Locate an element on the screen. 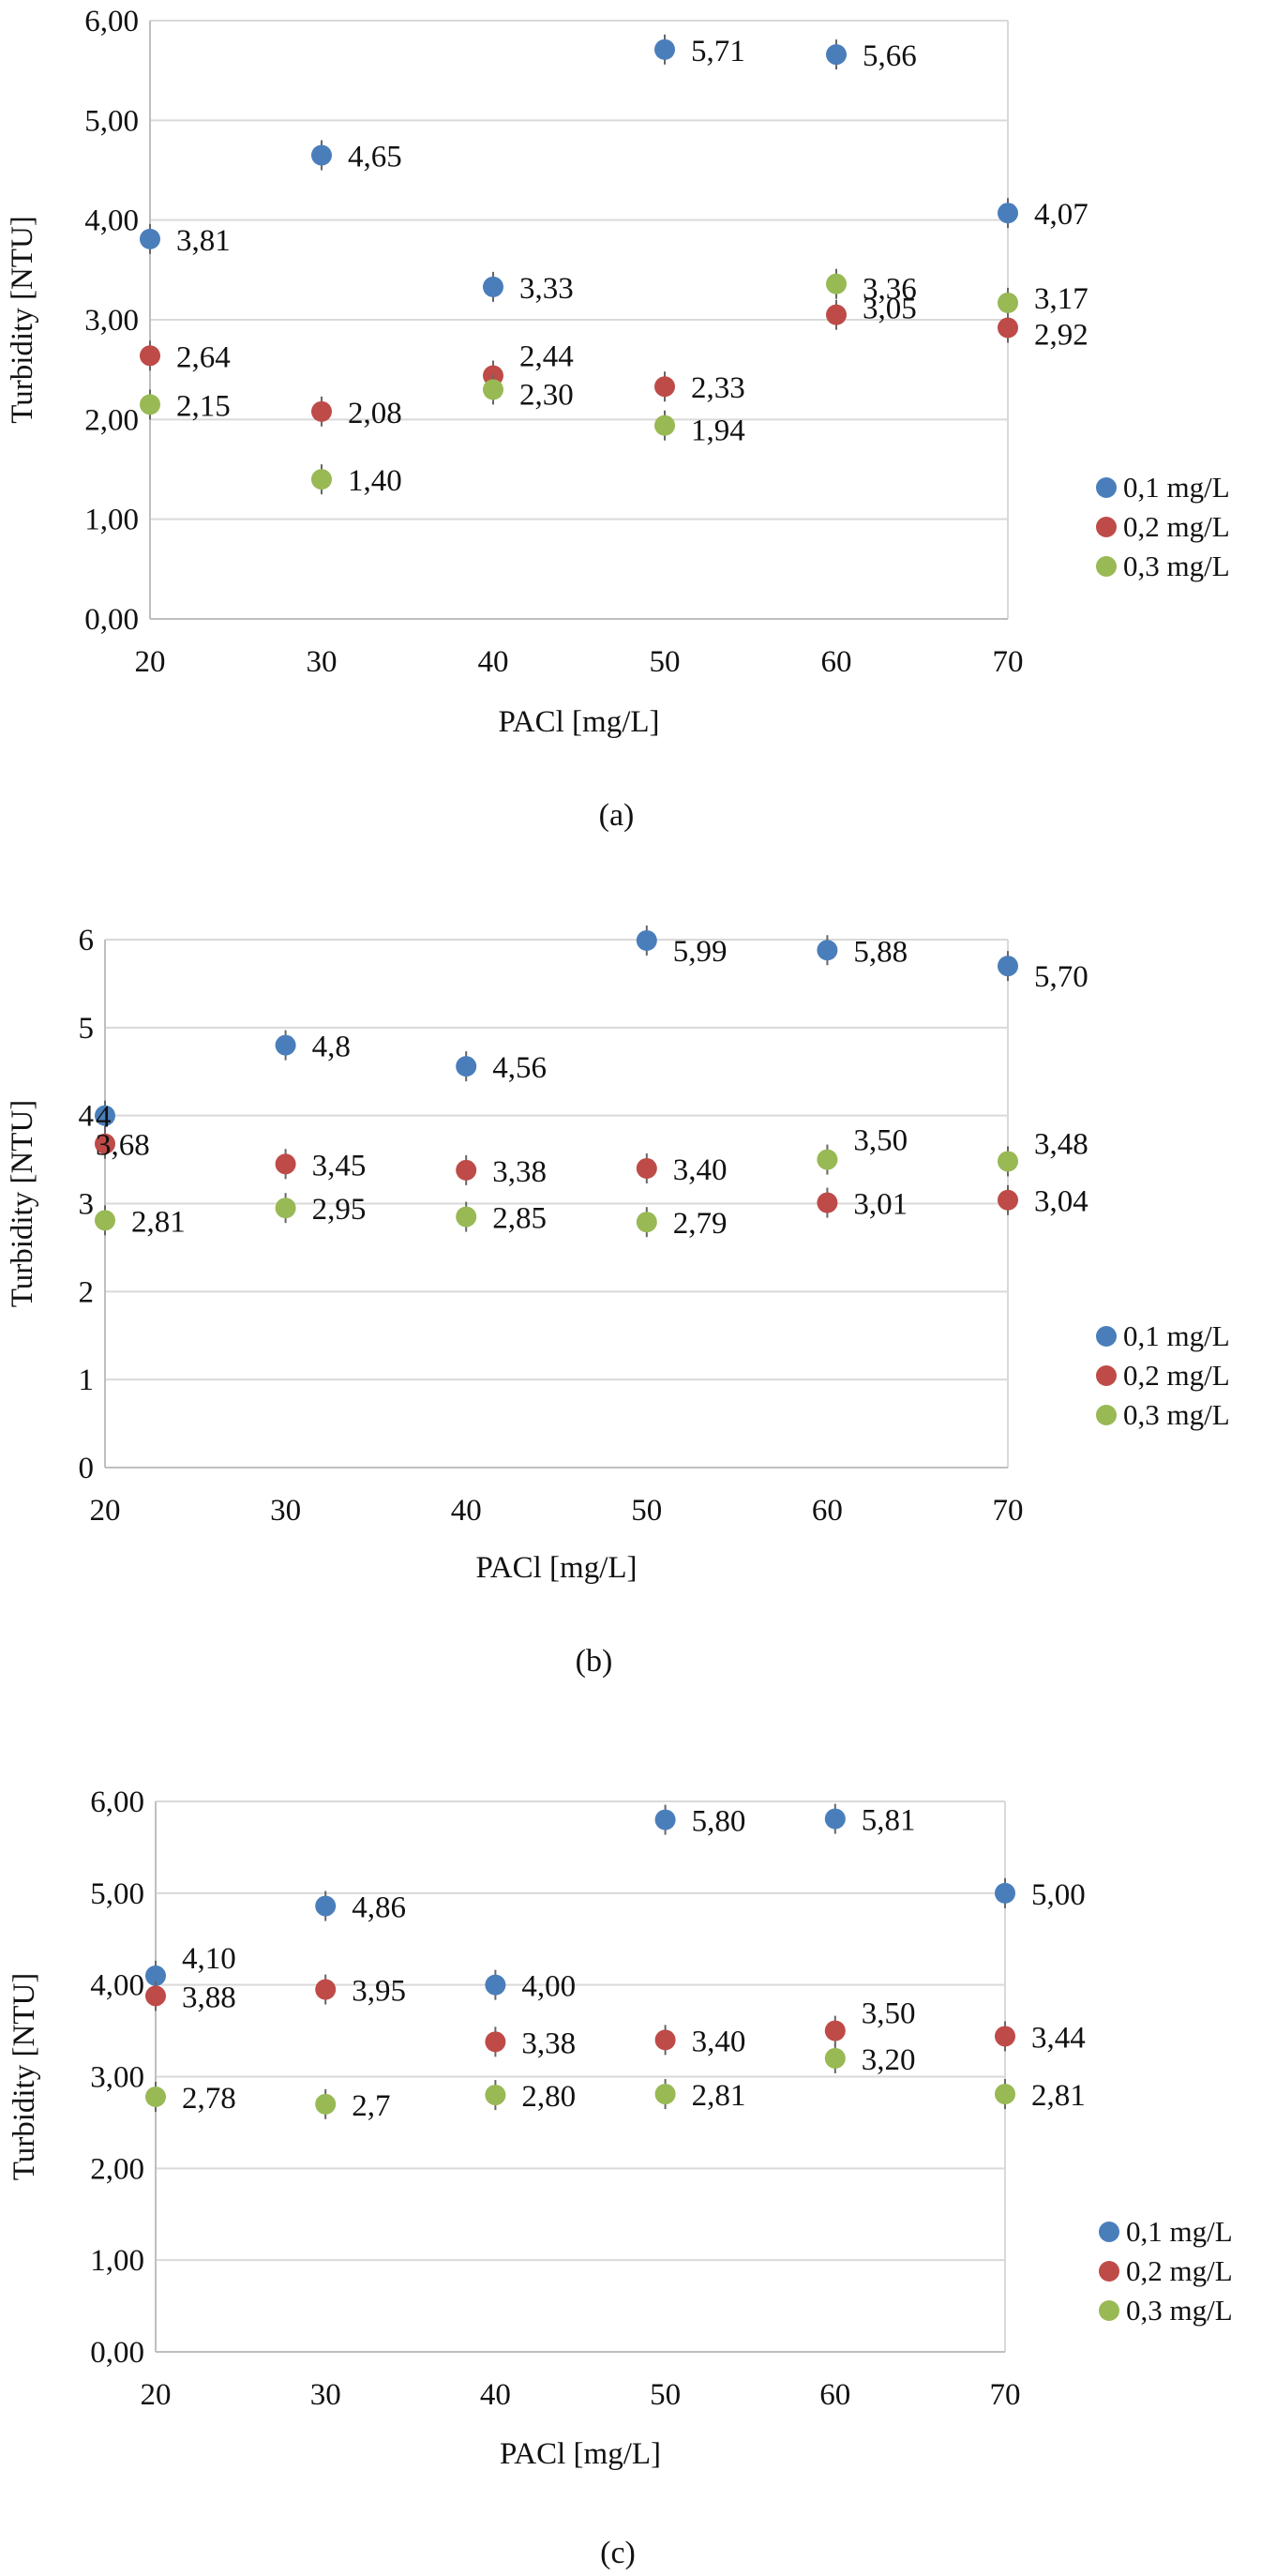 This screenshot has height=2576, width=1276. y-tick-label: 1,00 is located at coordinates (111, 520).